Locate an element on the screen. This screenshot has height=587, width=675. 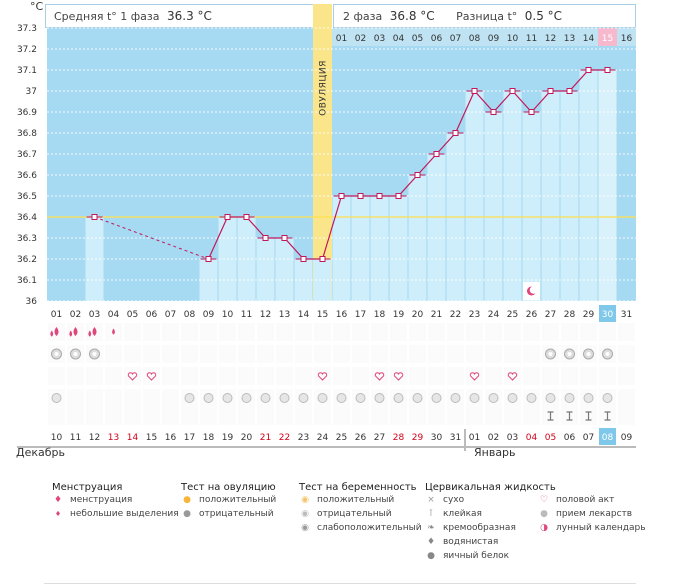
legend-label: слабоположительный is located at coordinates (369, 528).